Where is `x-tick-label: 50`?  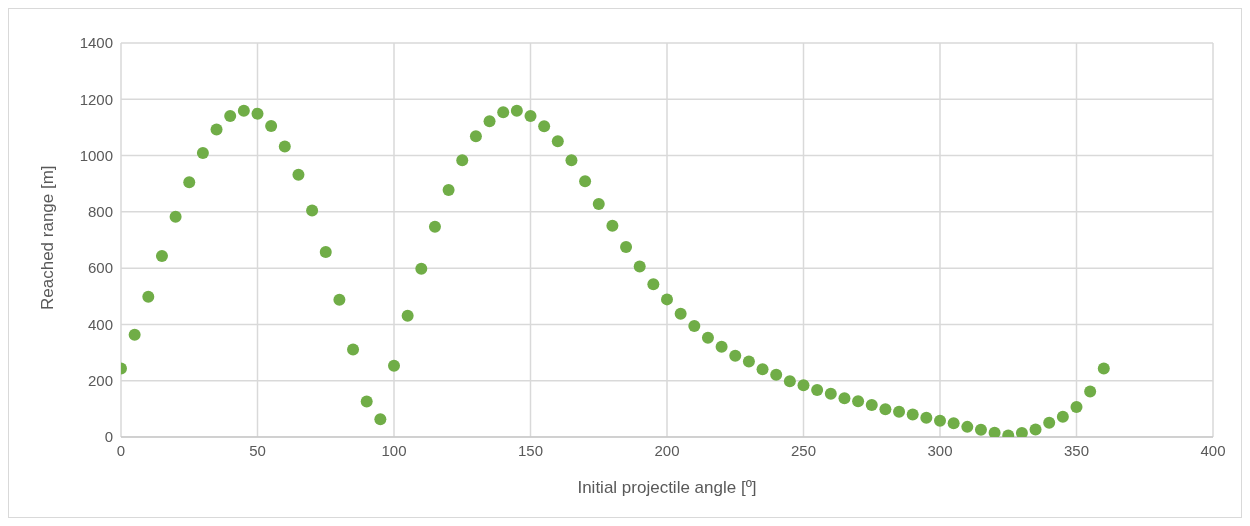
x-tick-label: 50 is located at coordinates (257, 450).